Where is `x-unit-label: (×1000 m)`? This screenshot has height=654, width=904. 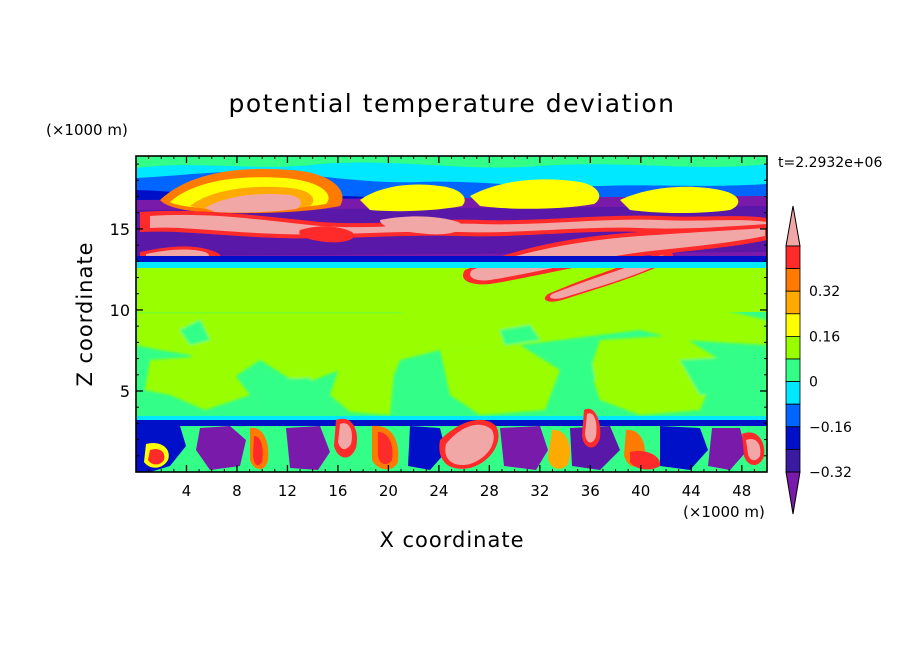 x-unit-label: (×1000 m) is located at coordinates (724, 512).